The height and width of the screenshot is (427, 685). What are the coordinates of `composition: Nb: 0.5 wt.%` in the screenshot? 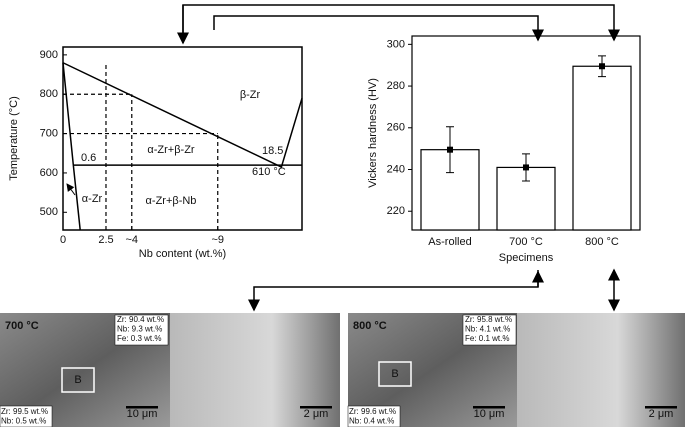 It's located at (23, 421).